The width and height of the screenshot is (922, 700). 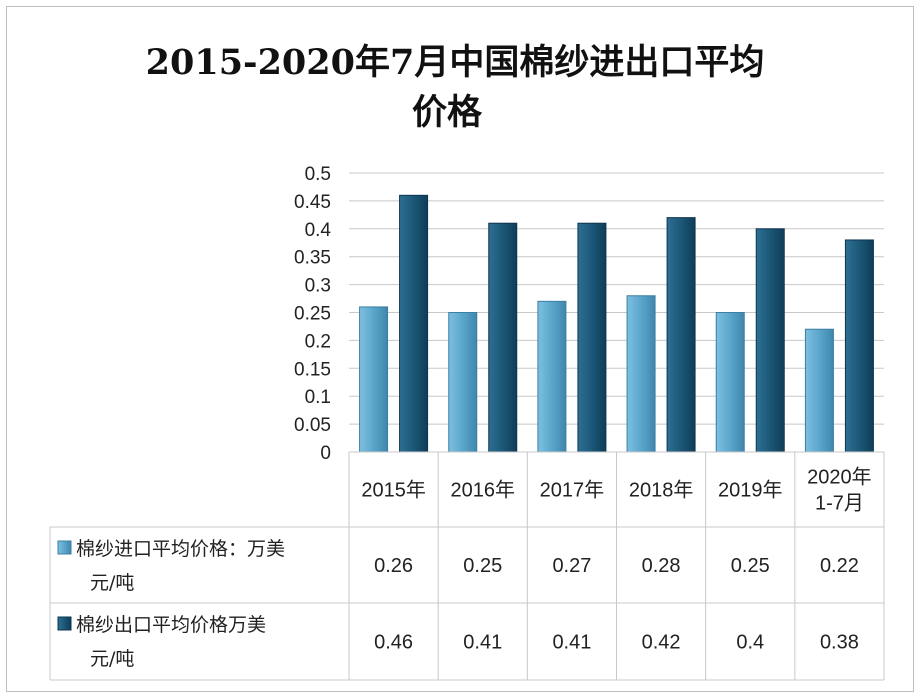 I want to click on legend-label: 棉纱出口平均价格万美, so click(x=171, y=625).